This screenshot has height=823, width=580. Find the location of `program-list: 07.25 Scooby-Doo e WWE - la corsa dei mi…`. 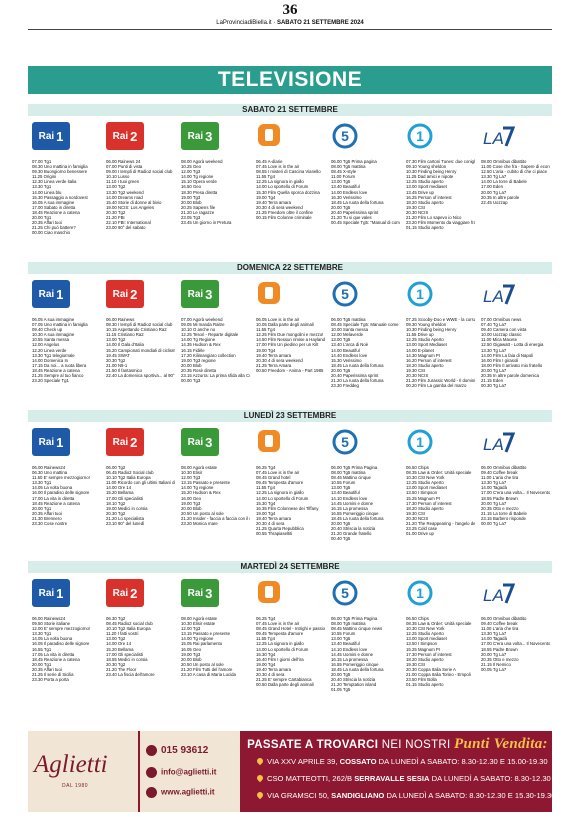

program-list: 07.25 Scooby-Doo e WWE - la corsa dei mi… is located at coordinates (440, 352).